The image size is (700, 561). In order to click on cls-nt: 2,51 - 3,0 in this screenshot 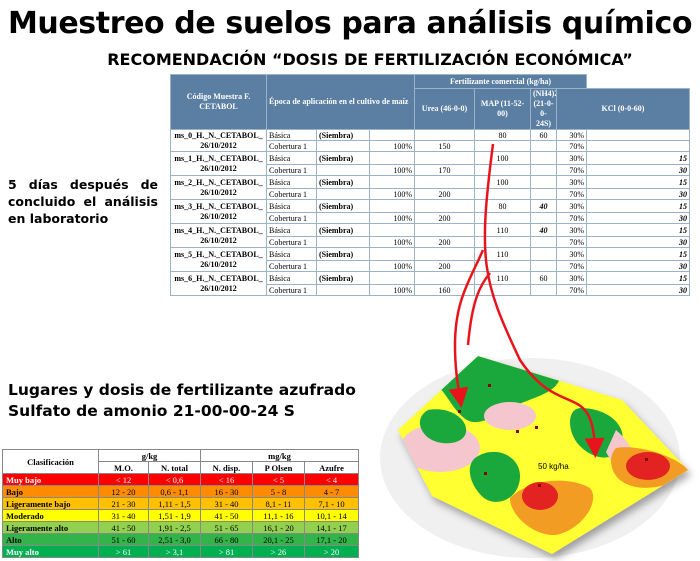, I will do `click(174, 539)`.